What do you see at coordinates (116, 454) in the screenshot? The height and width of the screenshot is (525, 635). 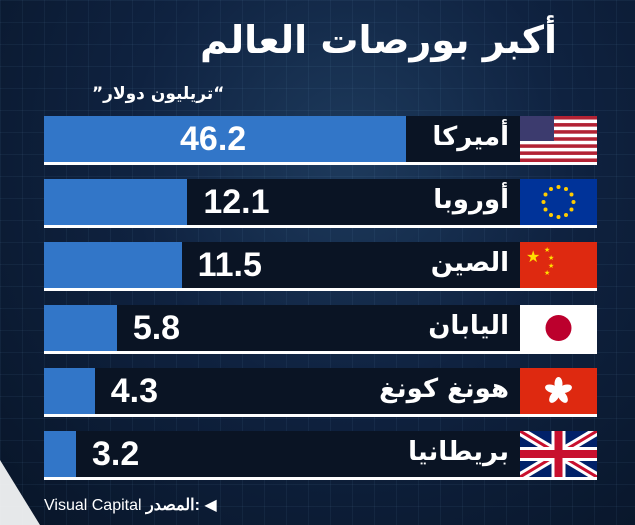 I see `value-label: 3.2` at bounding box center [116, 454].